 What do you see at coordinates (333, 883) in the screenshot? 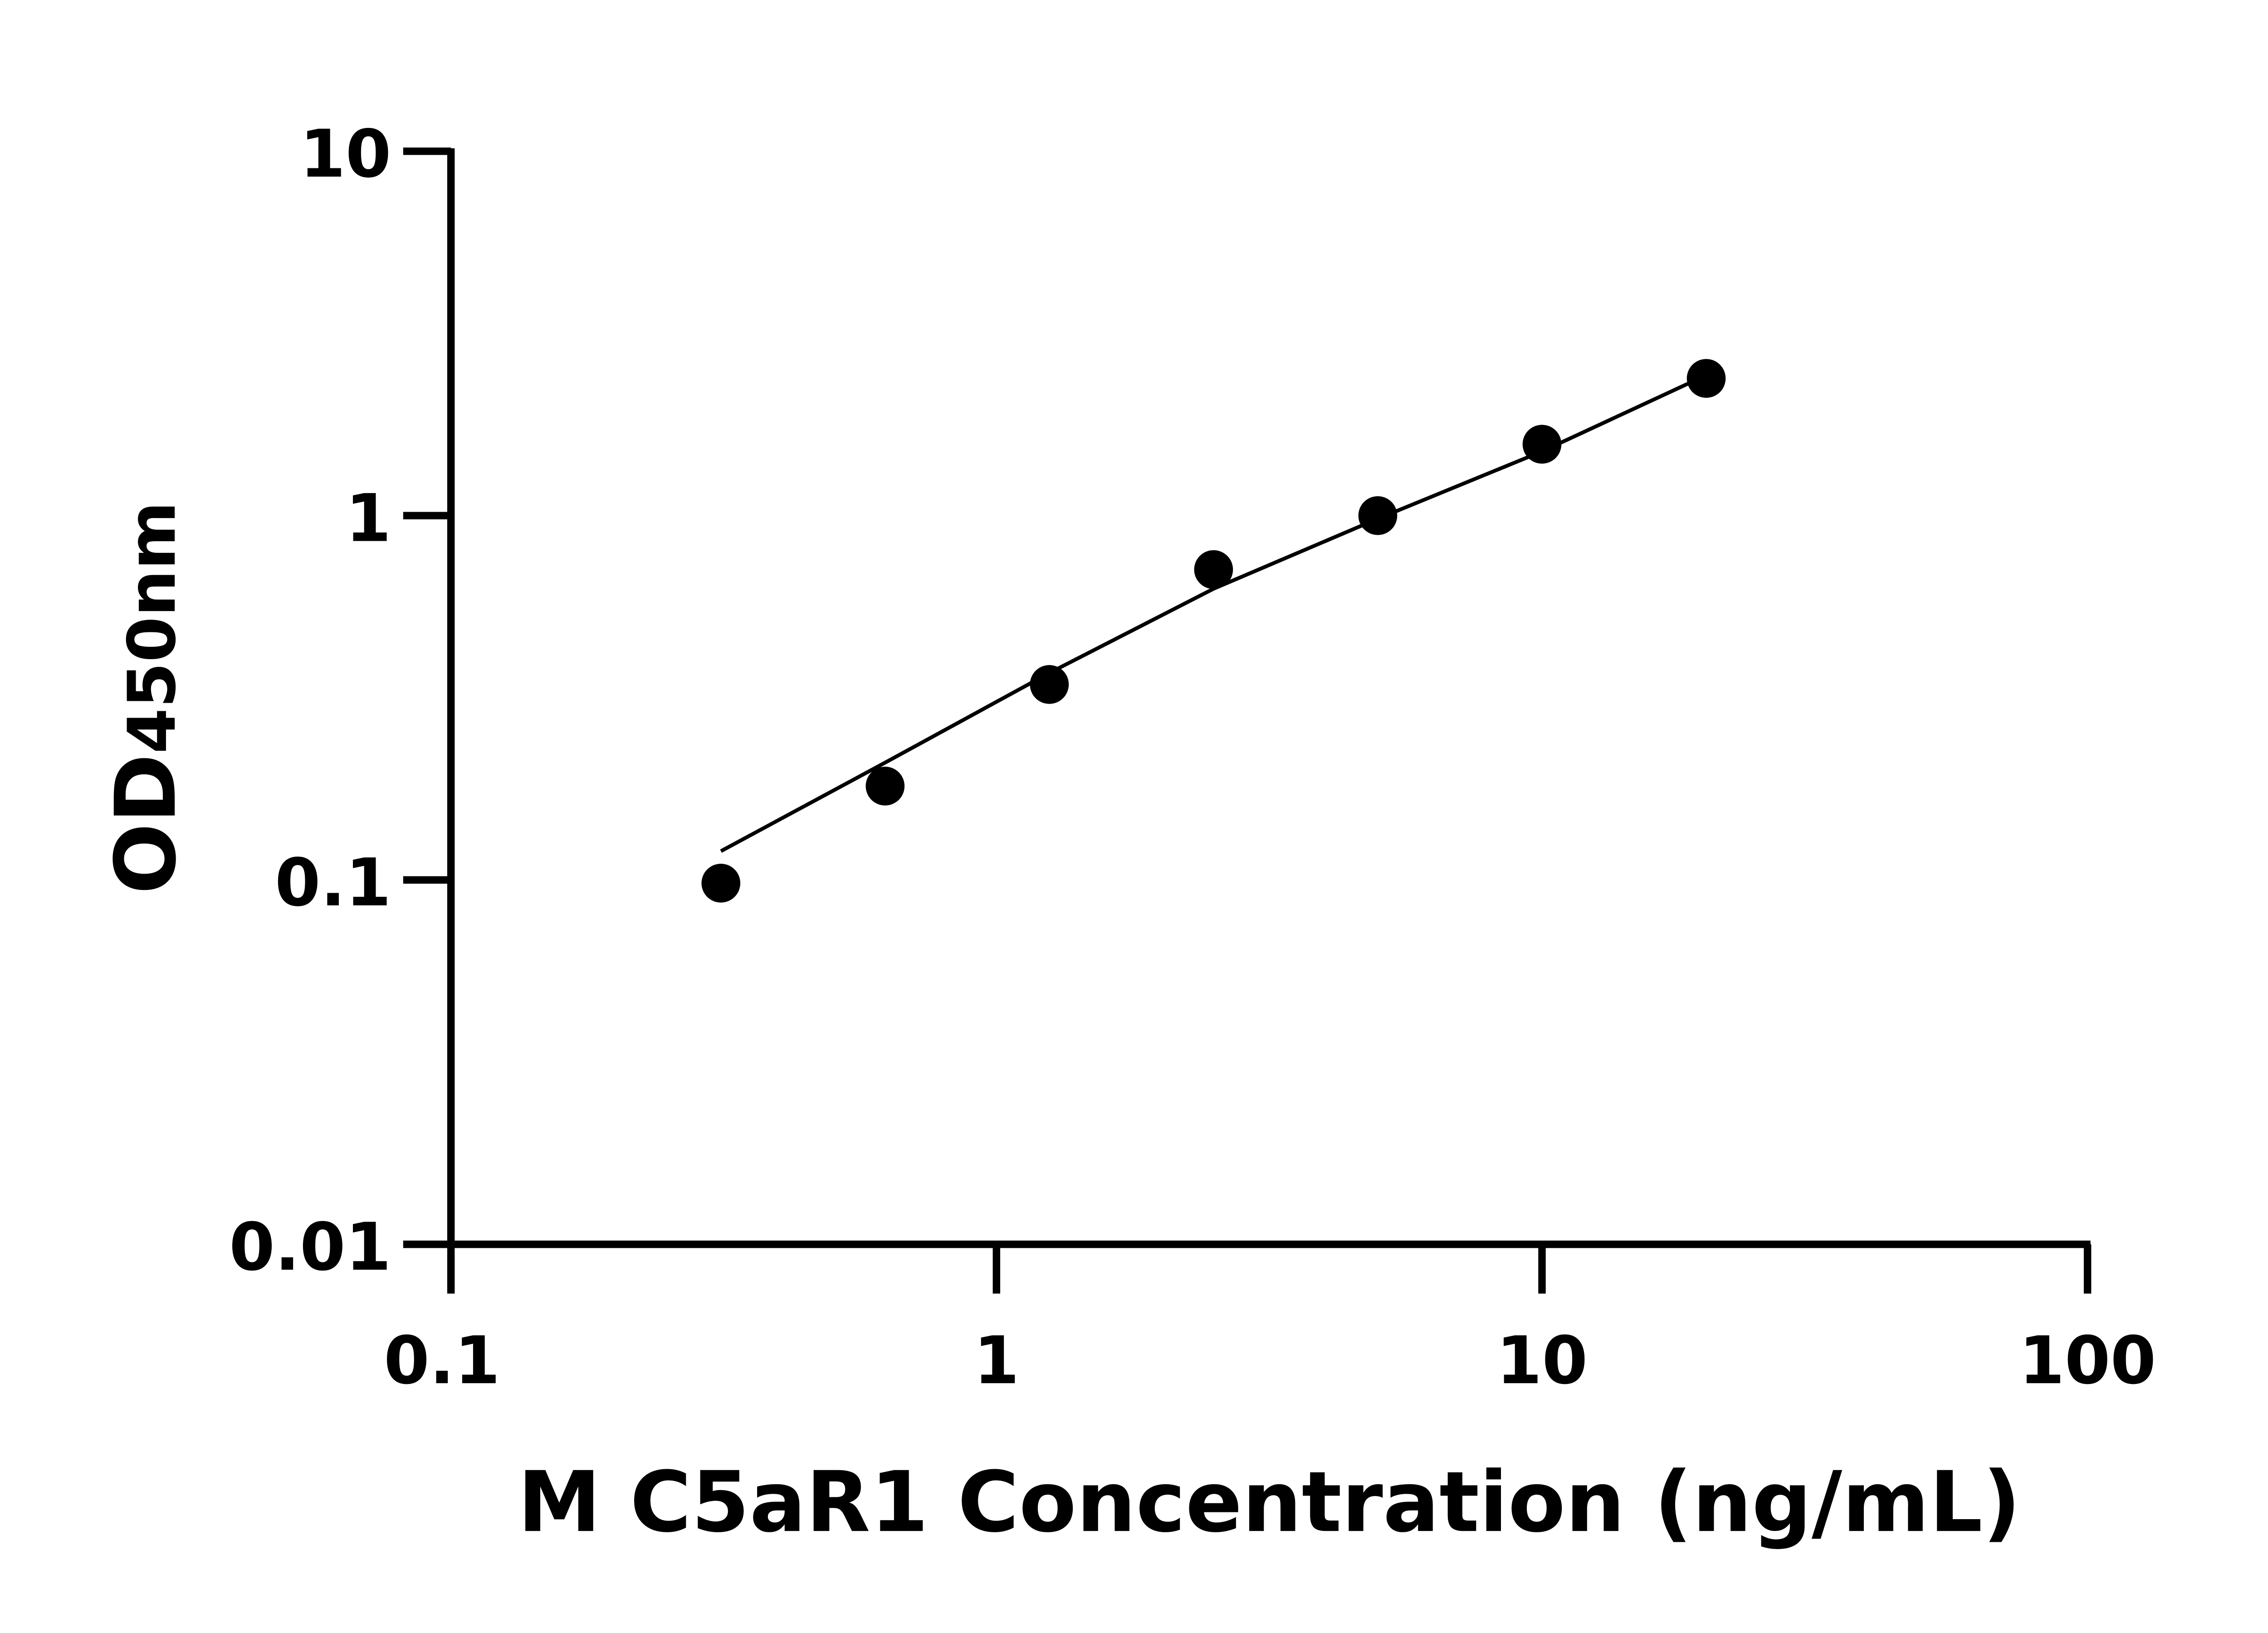
I see `y-tick-label: 0.1` at bounding box center [333, 883].